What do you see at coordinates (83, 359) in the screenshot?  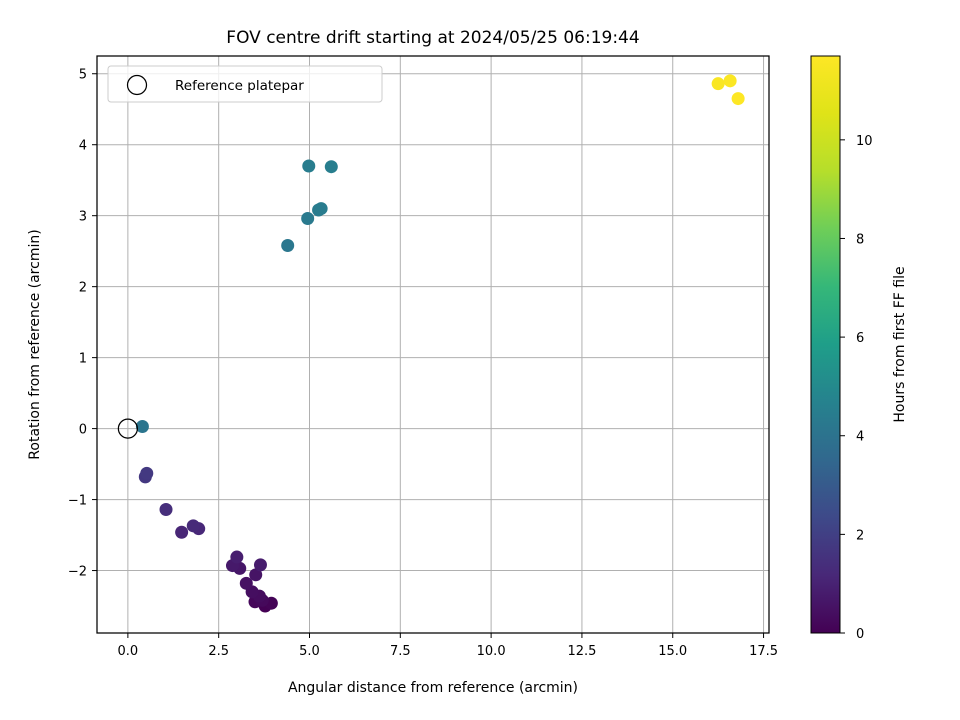 I see `y-tick-label: 1` at bounding box center [83, 359].